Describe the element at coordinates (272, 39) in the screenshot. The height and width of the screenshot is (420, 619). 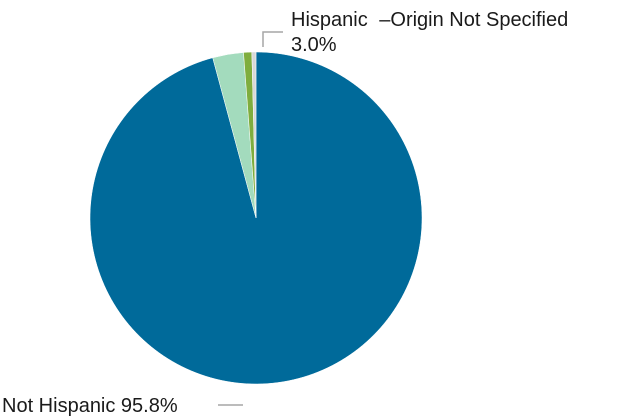
I see `leader-line-hispanic` at that location.